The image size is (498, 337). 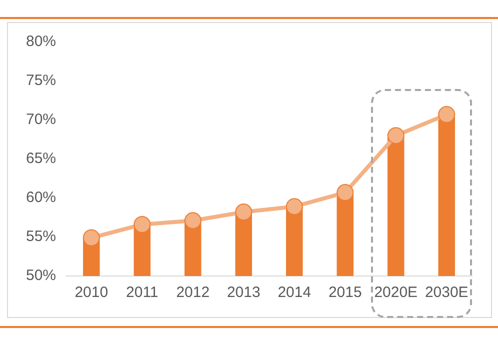 What do you see at coordinates (295, 293) in the screenshot?
I see `x-tick-label: 2014` at bounding box center [295, 293].